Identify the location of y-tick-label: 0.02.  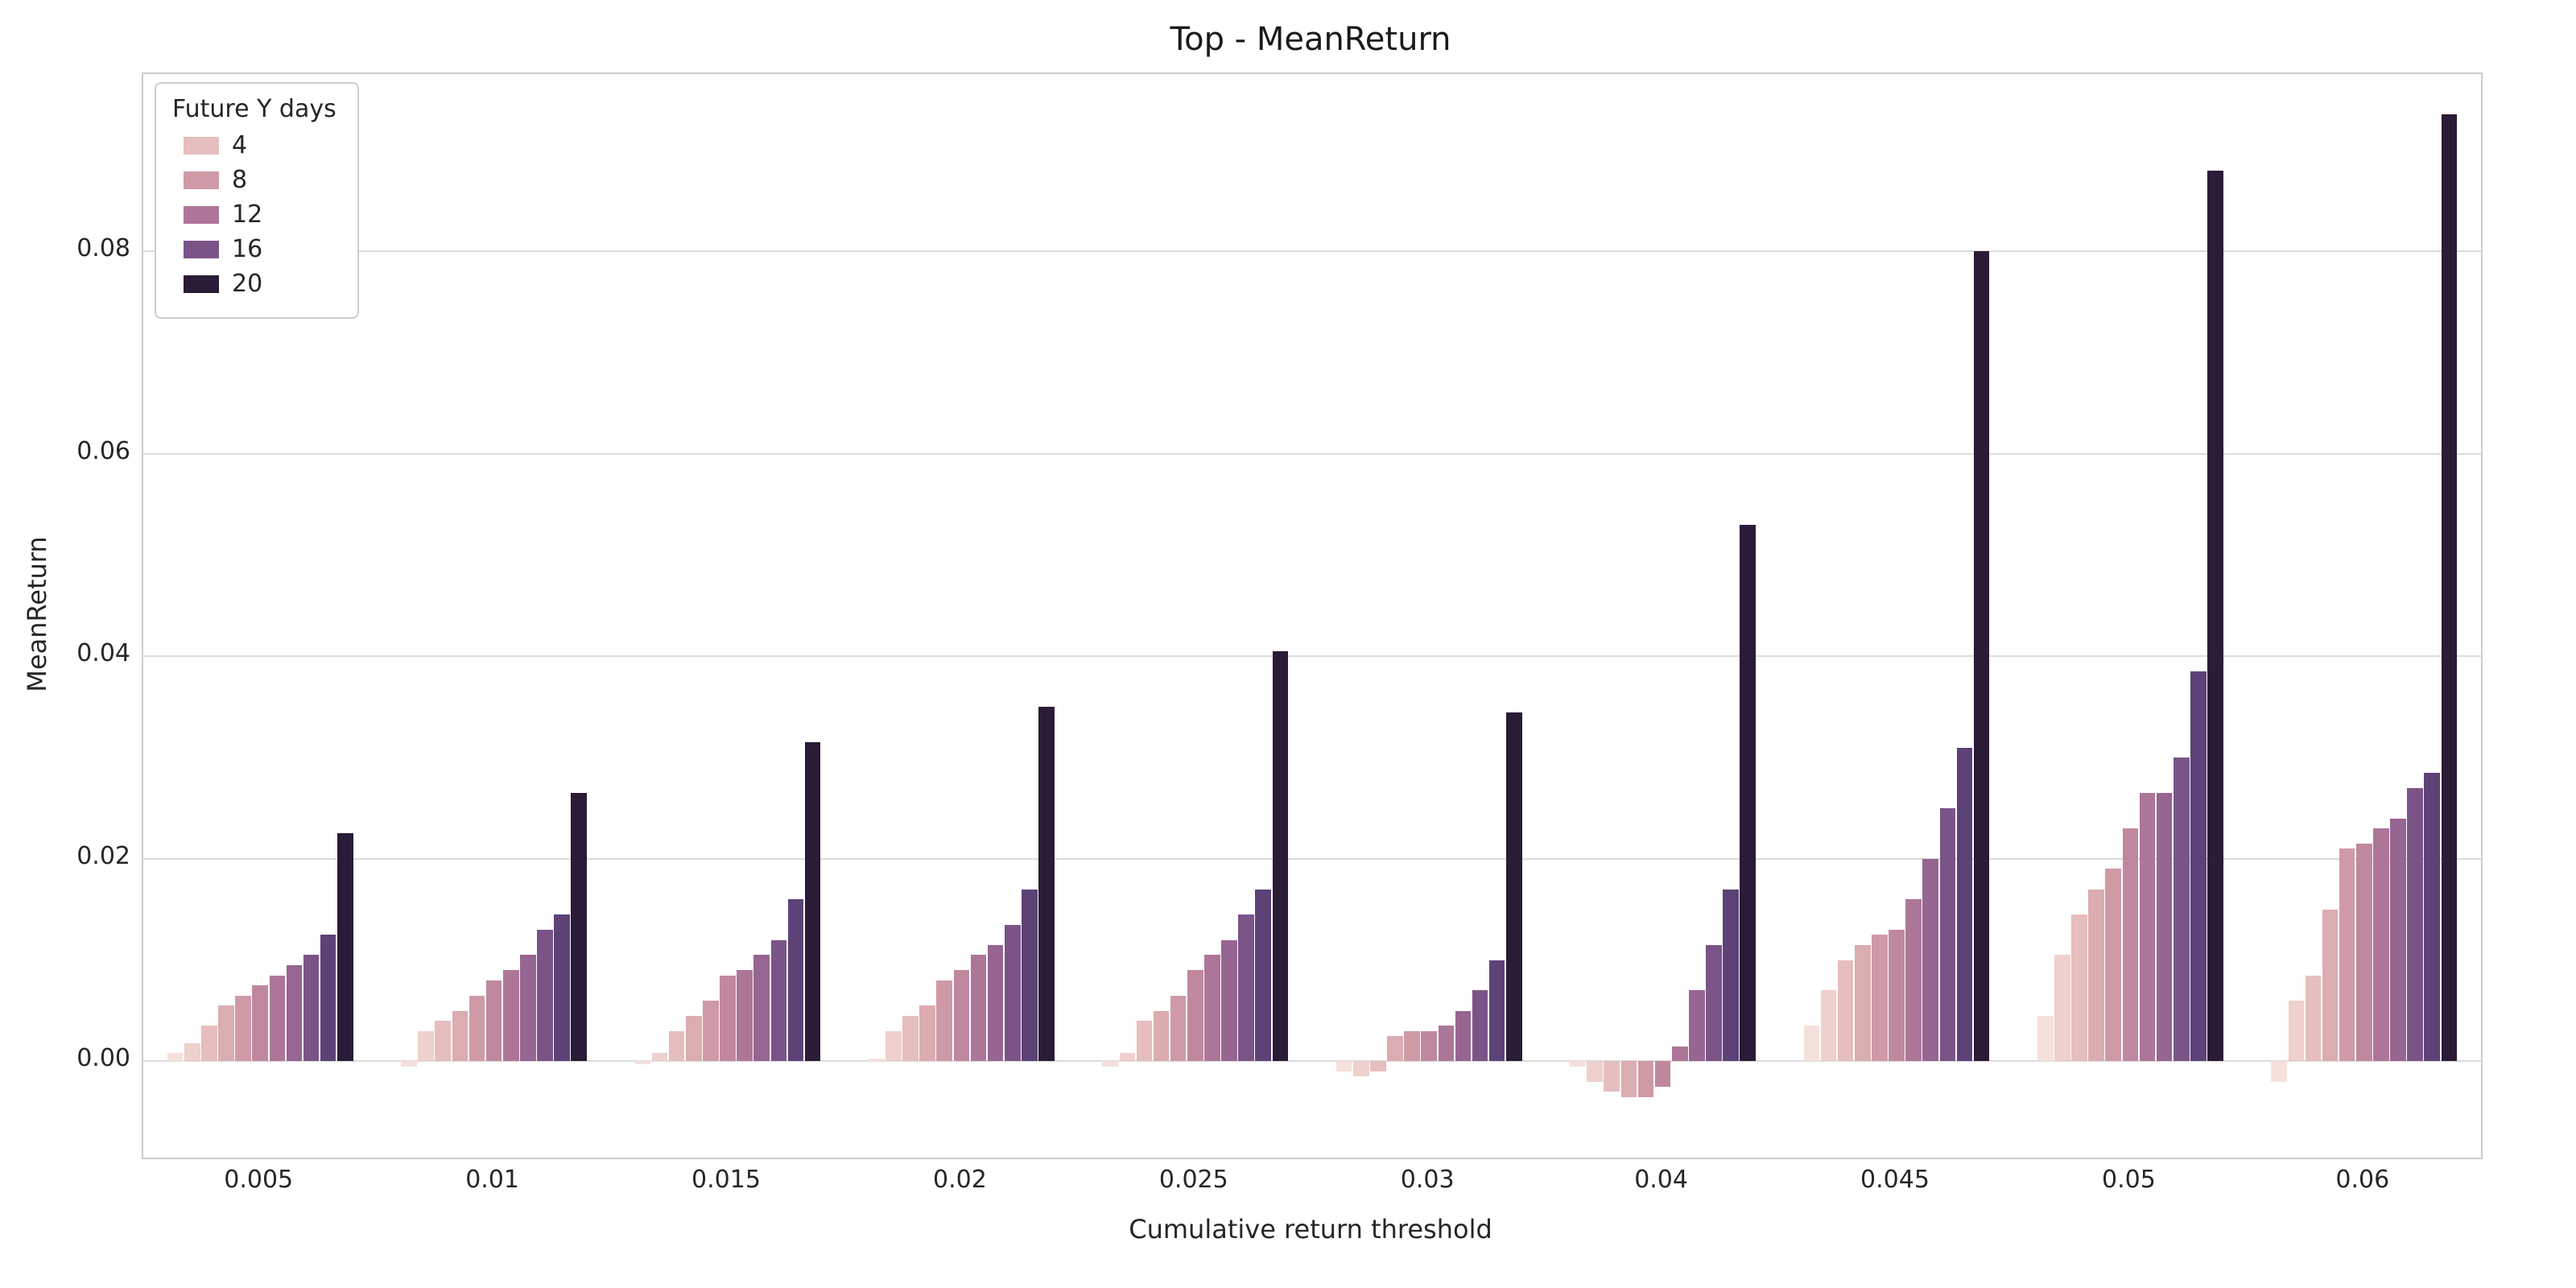
(103, 855).